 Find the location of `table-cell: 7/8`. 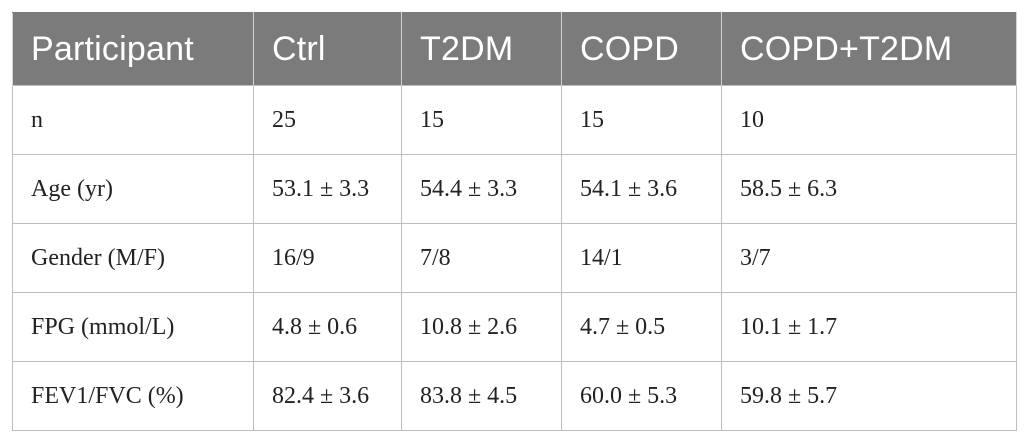

table-cell: 7/8 is located at coordinates (481, 258).